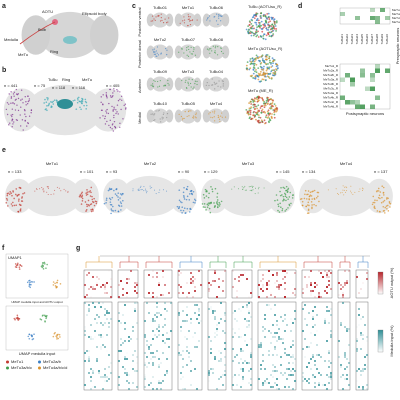 This screenshot has width=400, height=400. Describe the element at coordinates (139, 54) in the screenshot. I see `row-label: Posterior dorsal` at that location.